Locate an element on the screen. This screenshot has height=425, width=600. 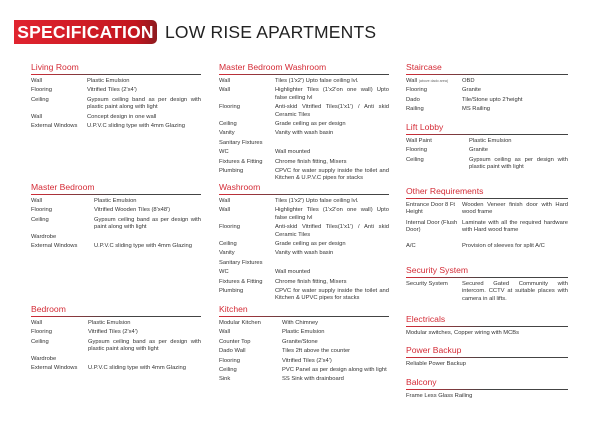
page-title: LOW RISE APARTMENTS is located at coordinates (271, 32).